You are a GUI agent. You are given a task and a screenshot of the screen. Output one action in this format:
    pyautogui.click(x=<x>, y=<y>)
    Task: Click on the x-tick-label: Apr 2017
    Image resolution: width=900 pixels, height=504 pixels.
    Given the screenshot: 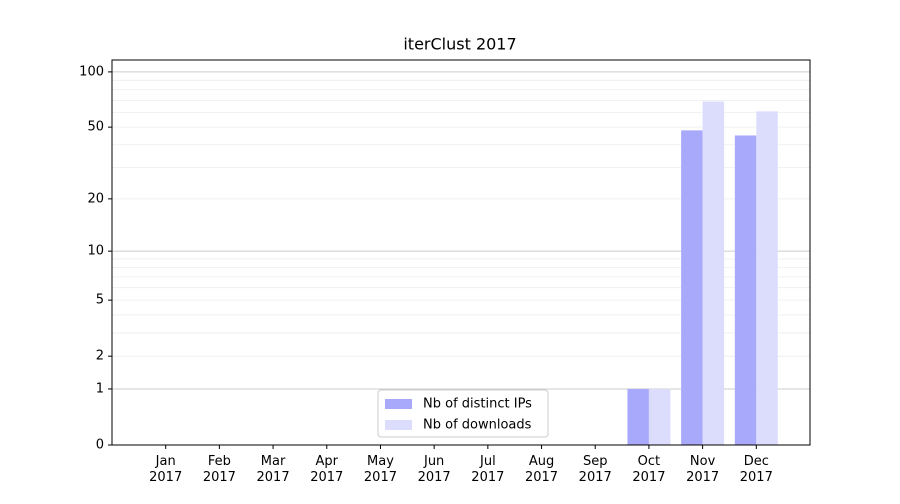 What is the action you would take?
    pyautogui.click(x=326, y=469)
    